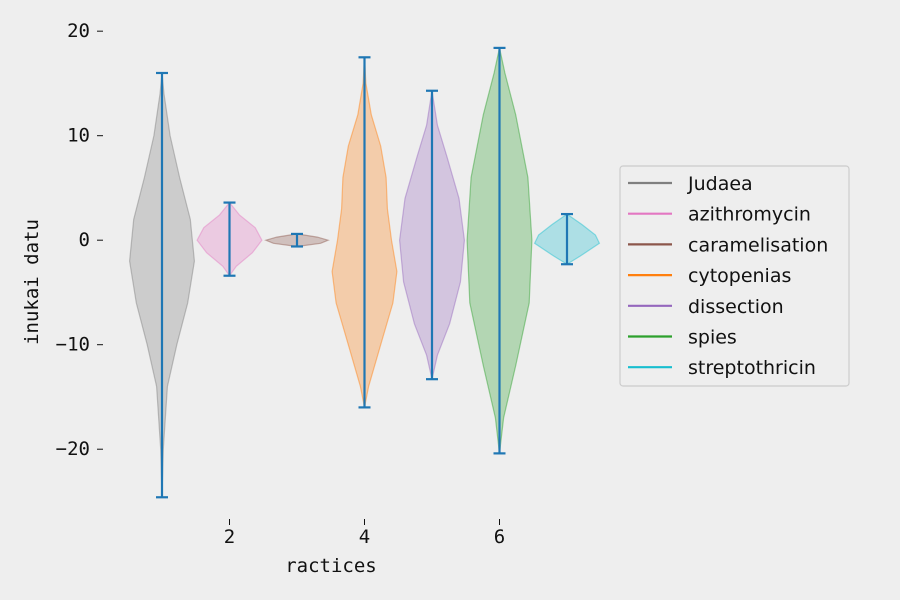 This screenshot has width=900, height=600. Describe the element at coordinates (749, 215) in the screenshot. I see `legend-label-azithromycin: azithromycin` at that location.